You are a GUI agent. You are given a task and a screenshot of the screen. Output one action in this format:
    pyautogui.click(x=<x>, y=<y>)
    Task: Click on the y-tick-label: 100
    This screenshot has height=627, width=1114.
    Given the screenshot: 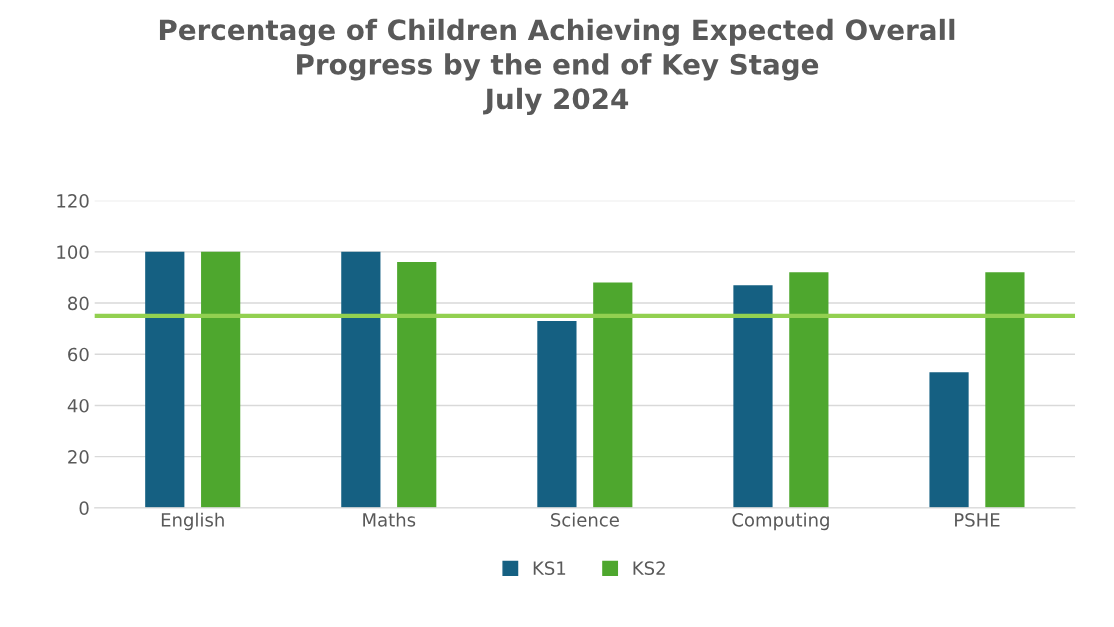 What is the action you would take?
    pyautogui.click(x=73, y=252)
    